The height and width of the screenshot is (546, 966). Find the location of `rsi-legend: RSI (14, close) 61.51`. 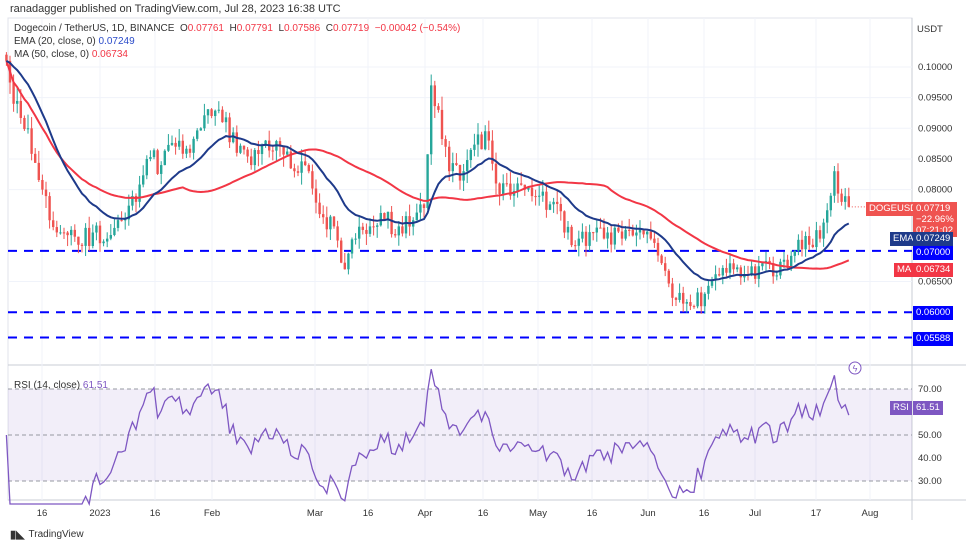

rsi-legend: RSI (14, close) 61.51 is located at coordinates (61, 385).